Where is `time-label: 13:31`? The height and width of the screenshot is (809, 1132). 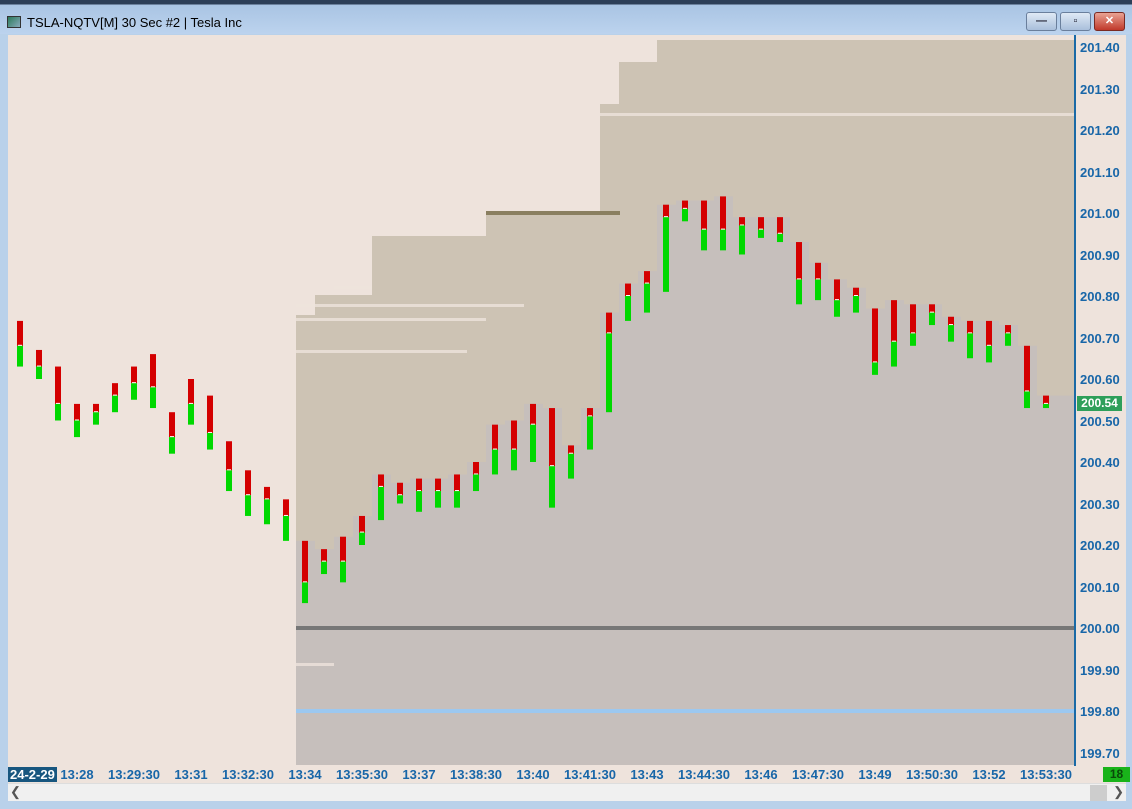 time-label: 13:31 is located at coordinates (191, 774).